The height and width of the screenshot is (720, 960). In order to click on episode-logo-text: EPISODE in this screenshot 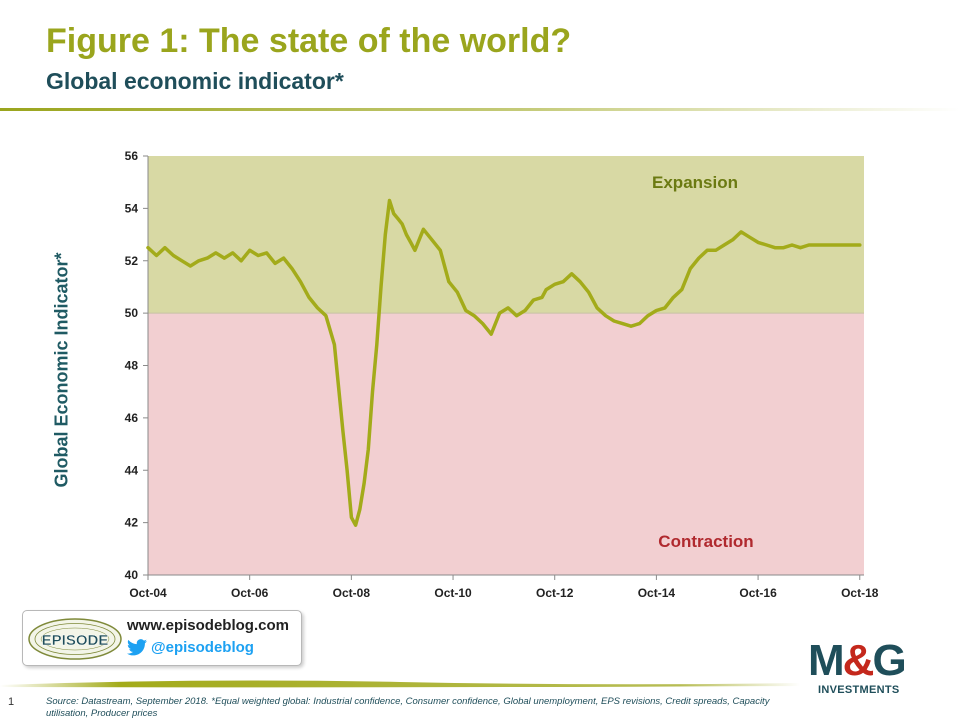, I will do `click(75, 640)`.